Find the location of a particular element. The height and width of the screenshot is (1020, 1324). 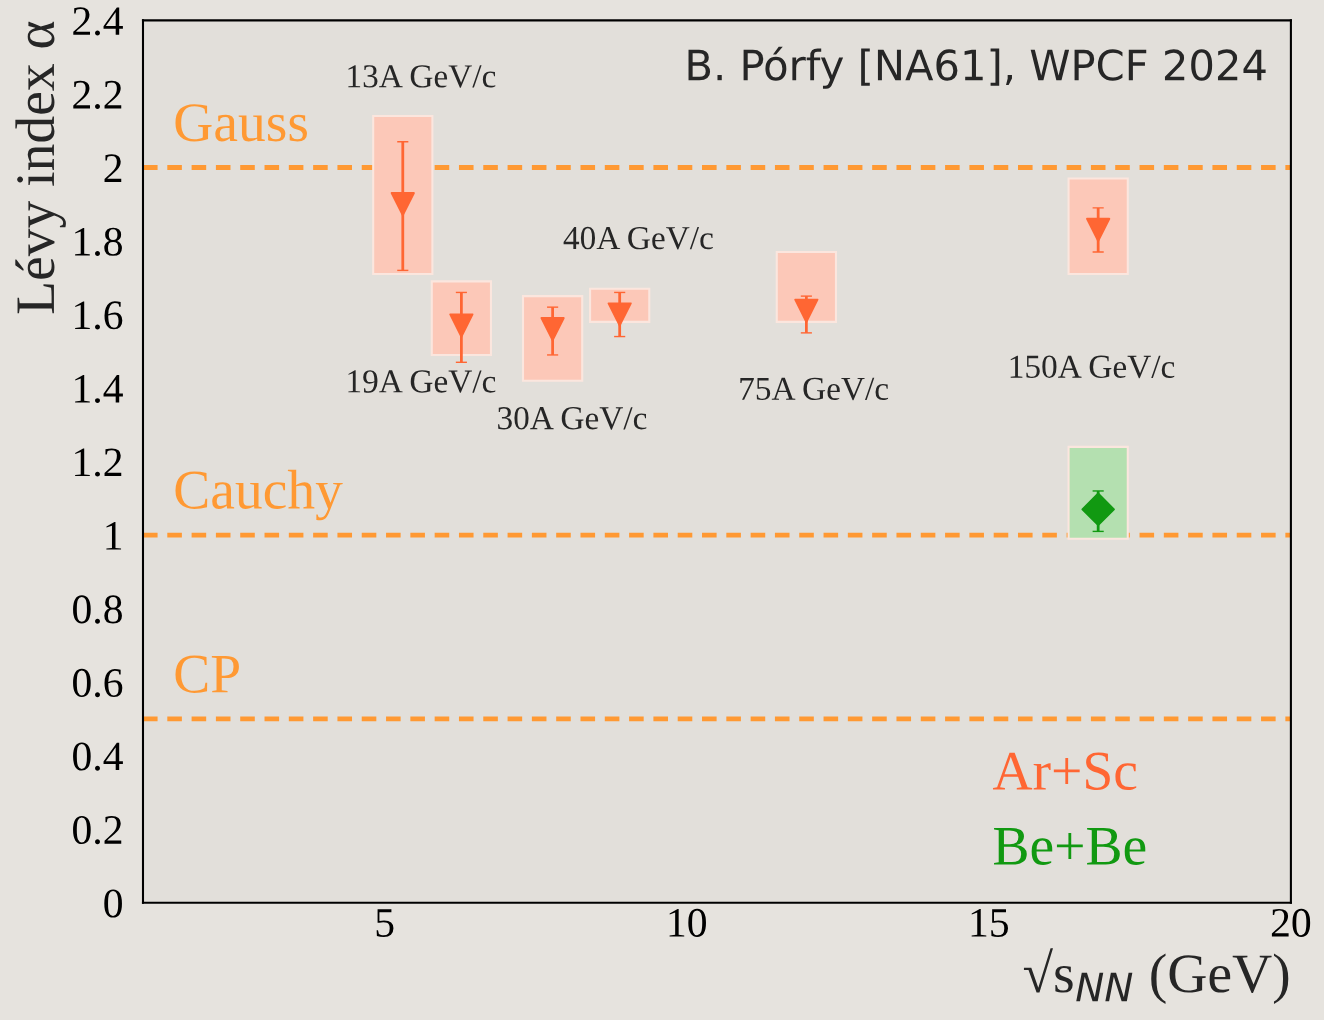

y-tick-label: 2 is located at coordinates (113, 168).